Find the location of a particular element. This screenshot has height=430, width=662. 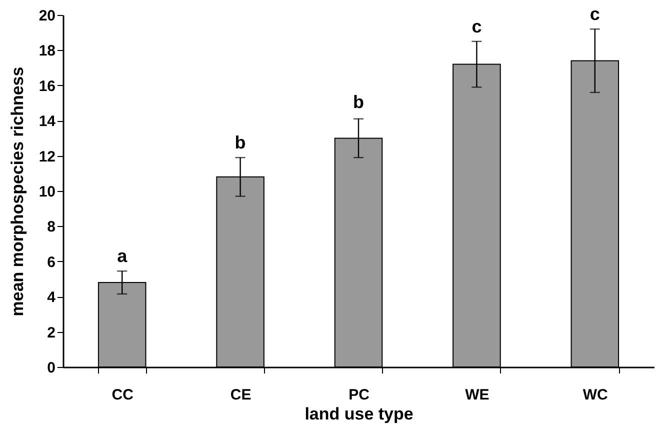

y-tick-label: 4 is located at coordinates (51, 297).